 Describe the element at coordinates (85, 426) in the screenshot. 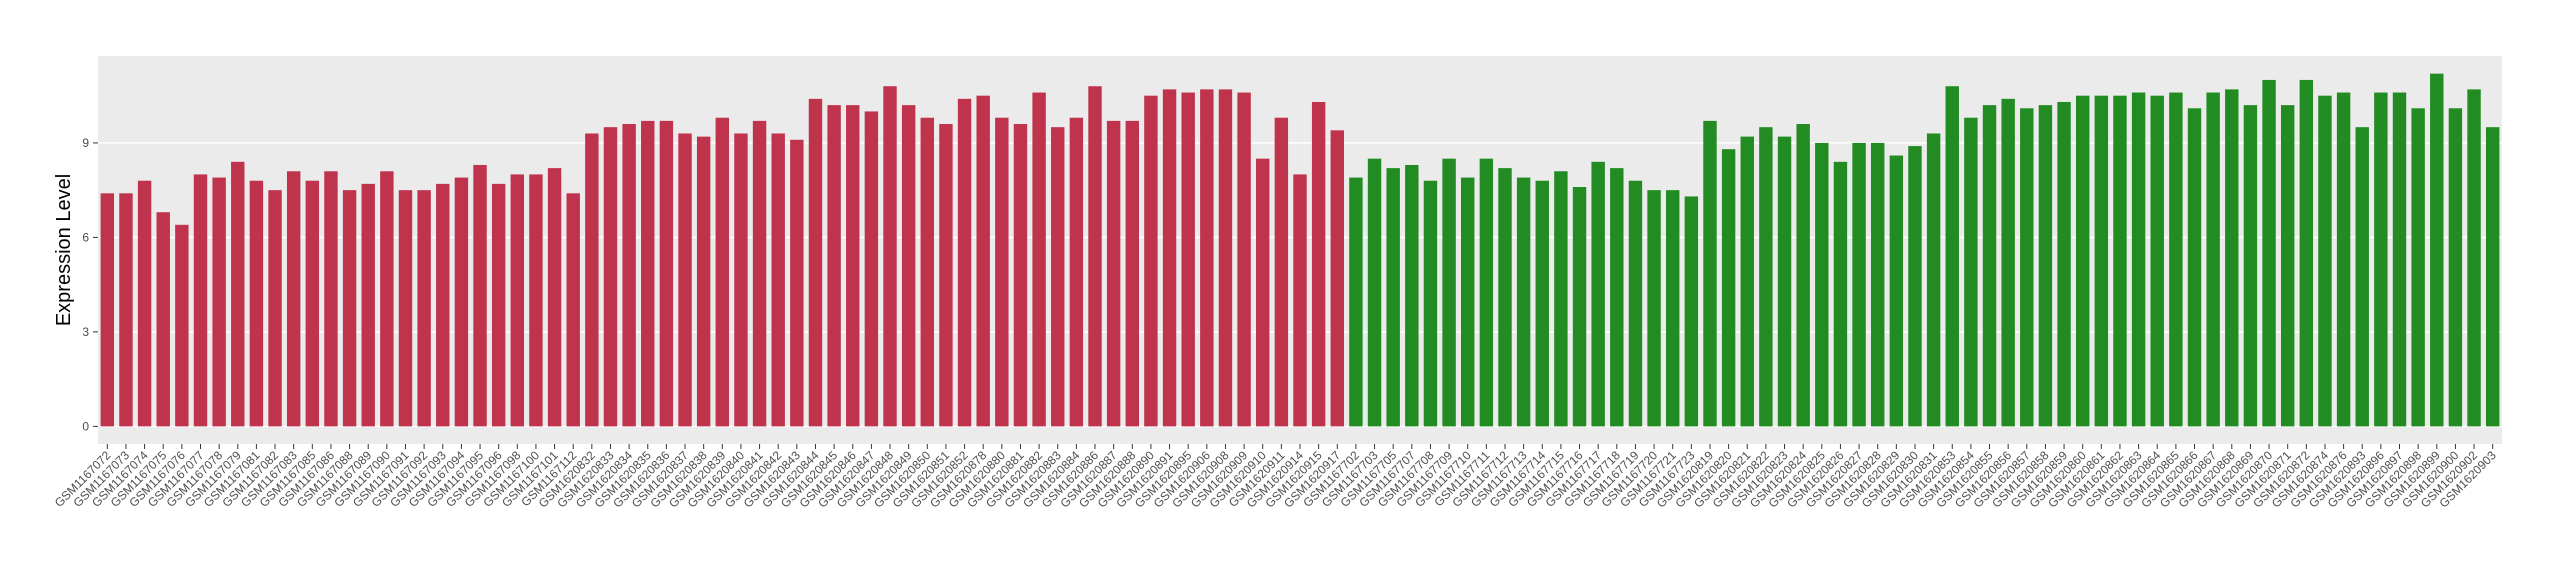

I see `y-tick-label: 0` at that location.